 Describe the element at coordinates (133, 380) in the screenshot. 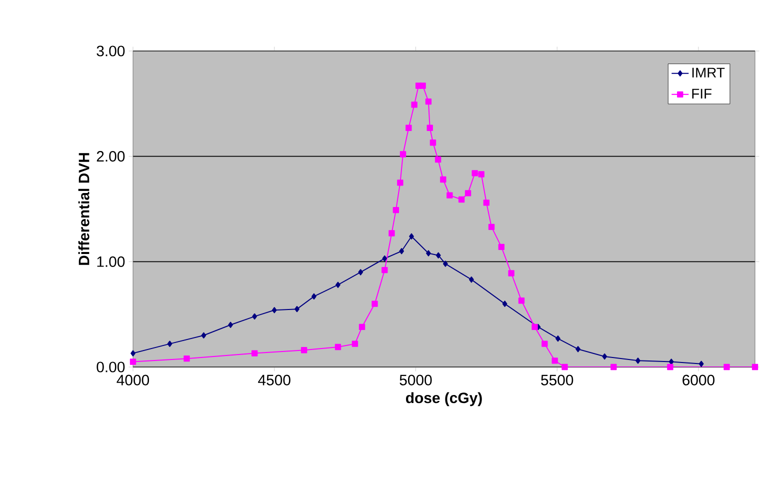

I see `x-tick-label: 4000` at that location.